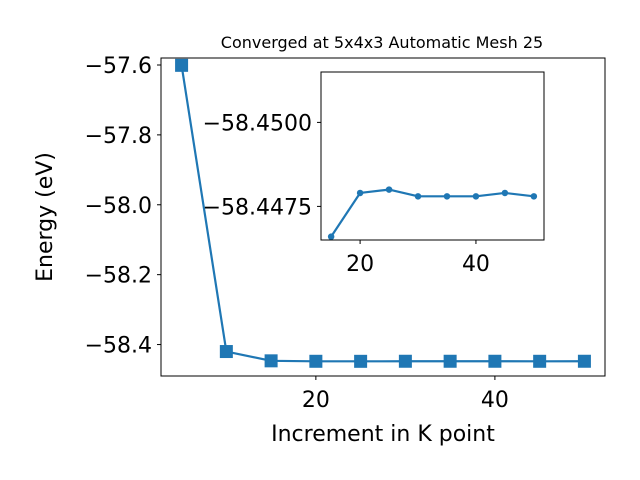  I want to click on inset-plot-area, so click(432, 213).